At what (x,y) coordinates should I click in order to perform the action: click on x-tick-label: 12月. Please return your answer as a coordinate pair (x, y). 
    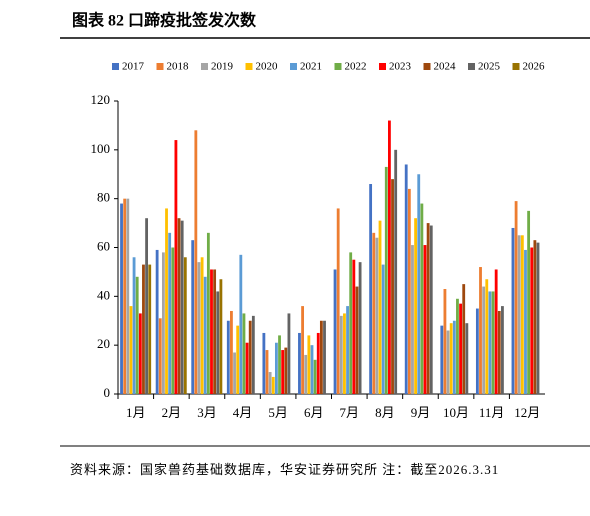
    Looking at the image, I should click on (527, 412).